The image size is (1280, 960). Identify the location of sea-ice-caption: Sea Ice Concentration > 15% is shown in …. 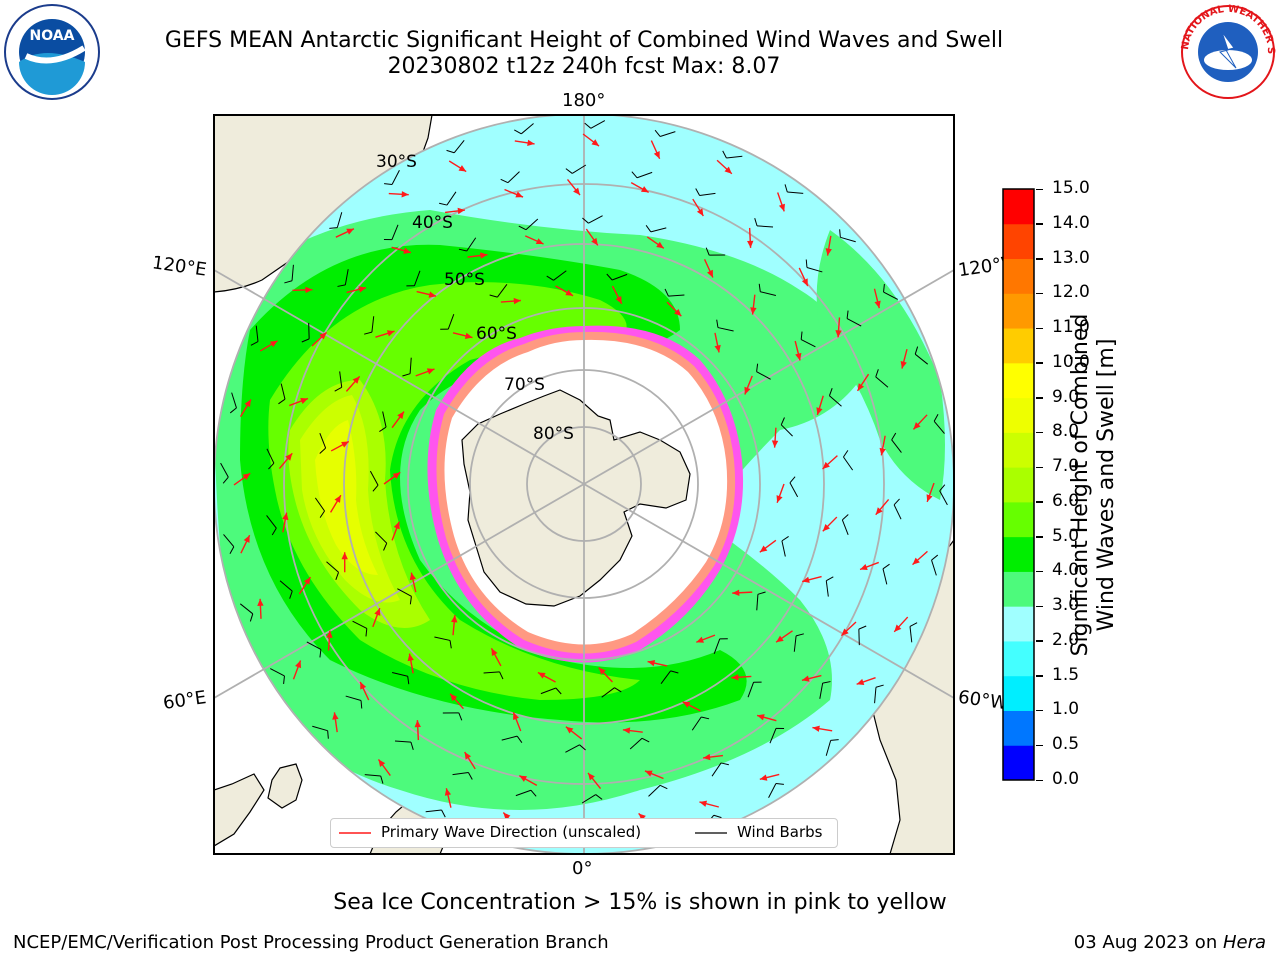
(640, 902).